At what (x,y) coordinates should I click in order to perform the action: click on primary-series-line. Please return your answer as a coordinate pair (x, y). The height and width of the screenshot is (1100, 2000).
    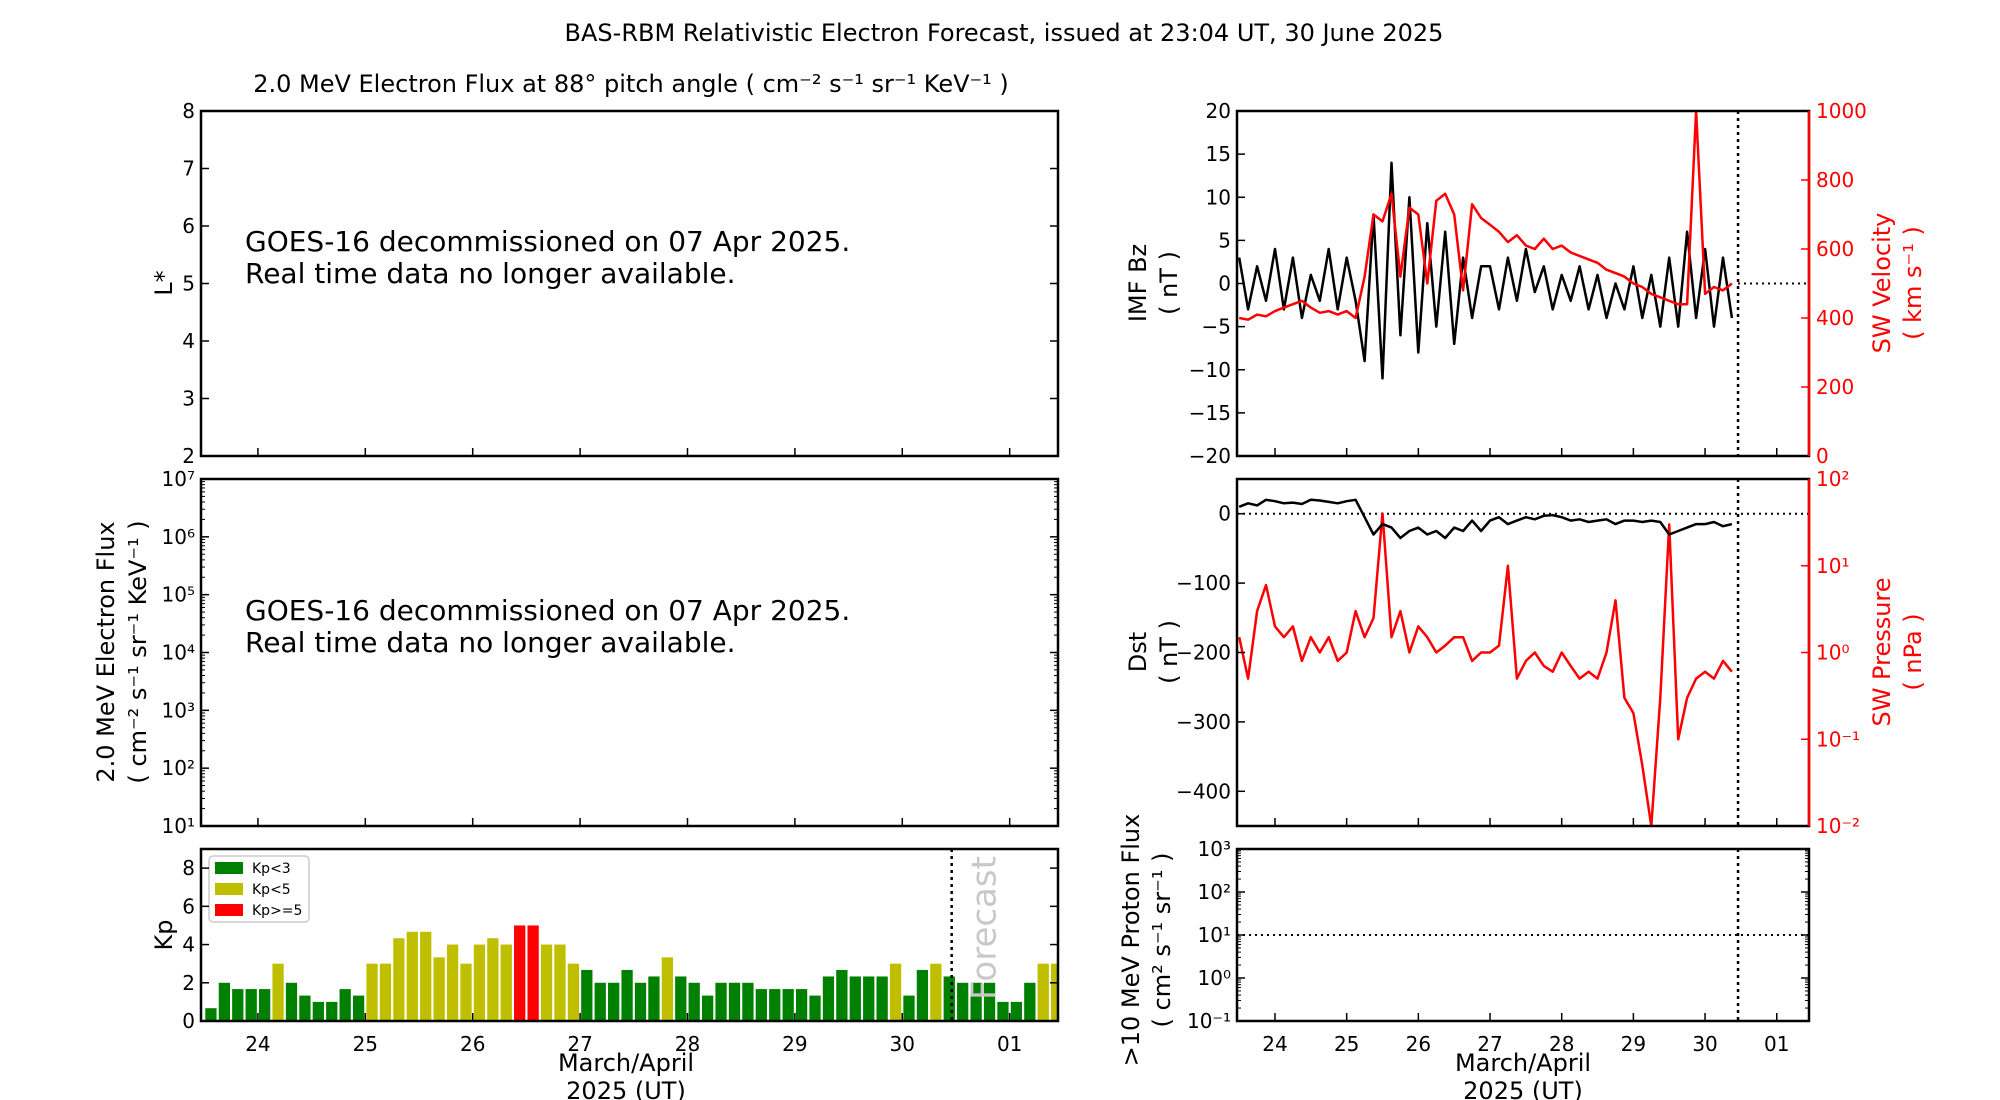
    Looking at the image, I should click on (1485, 270).